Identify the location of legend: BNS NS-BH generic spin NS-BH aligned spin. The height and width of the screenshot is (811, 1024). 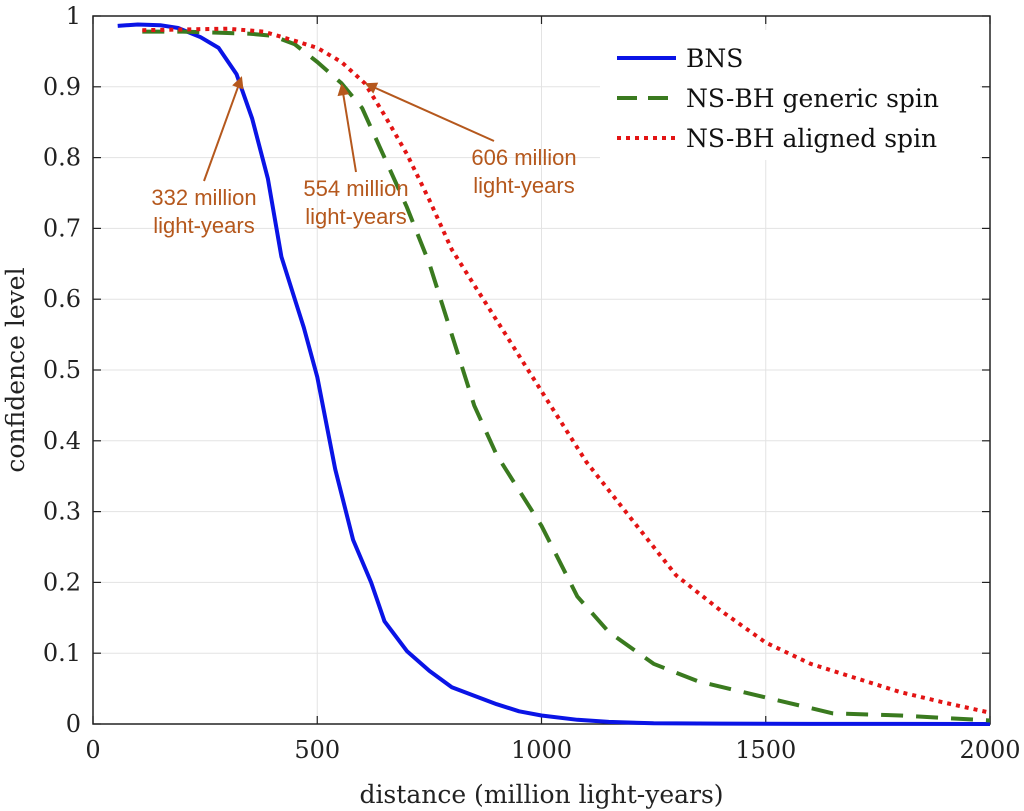
(790, 95).